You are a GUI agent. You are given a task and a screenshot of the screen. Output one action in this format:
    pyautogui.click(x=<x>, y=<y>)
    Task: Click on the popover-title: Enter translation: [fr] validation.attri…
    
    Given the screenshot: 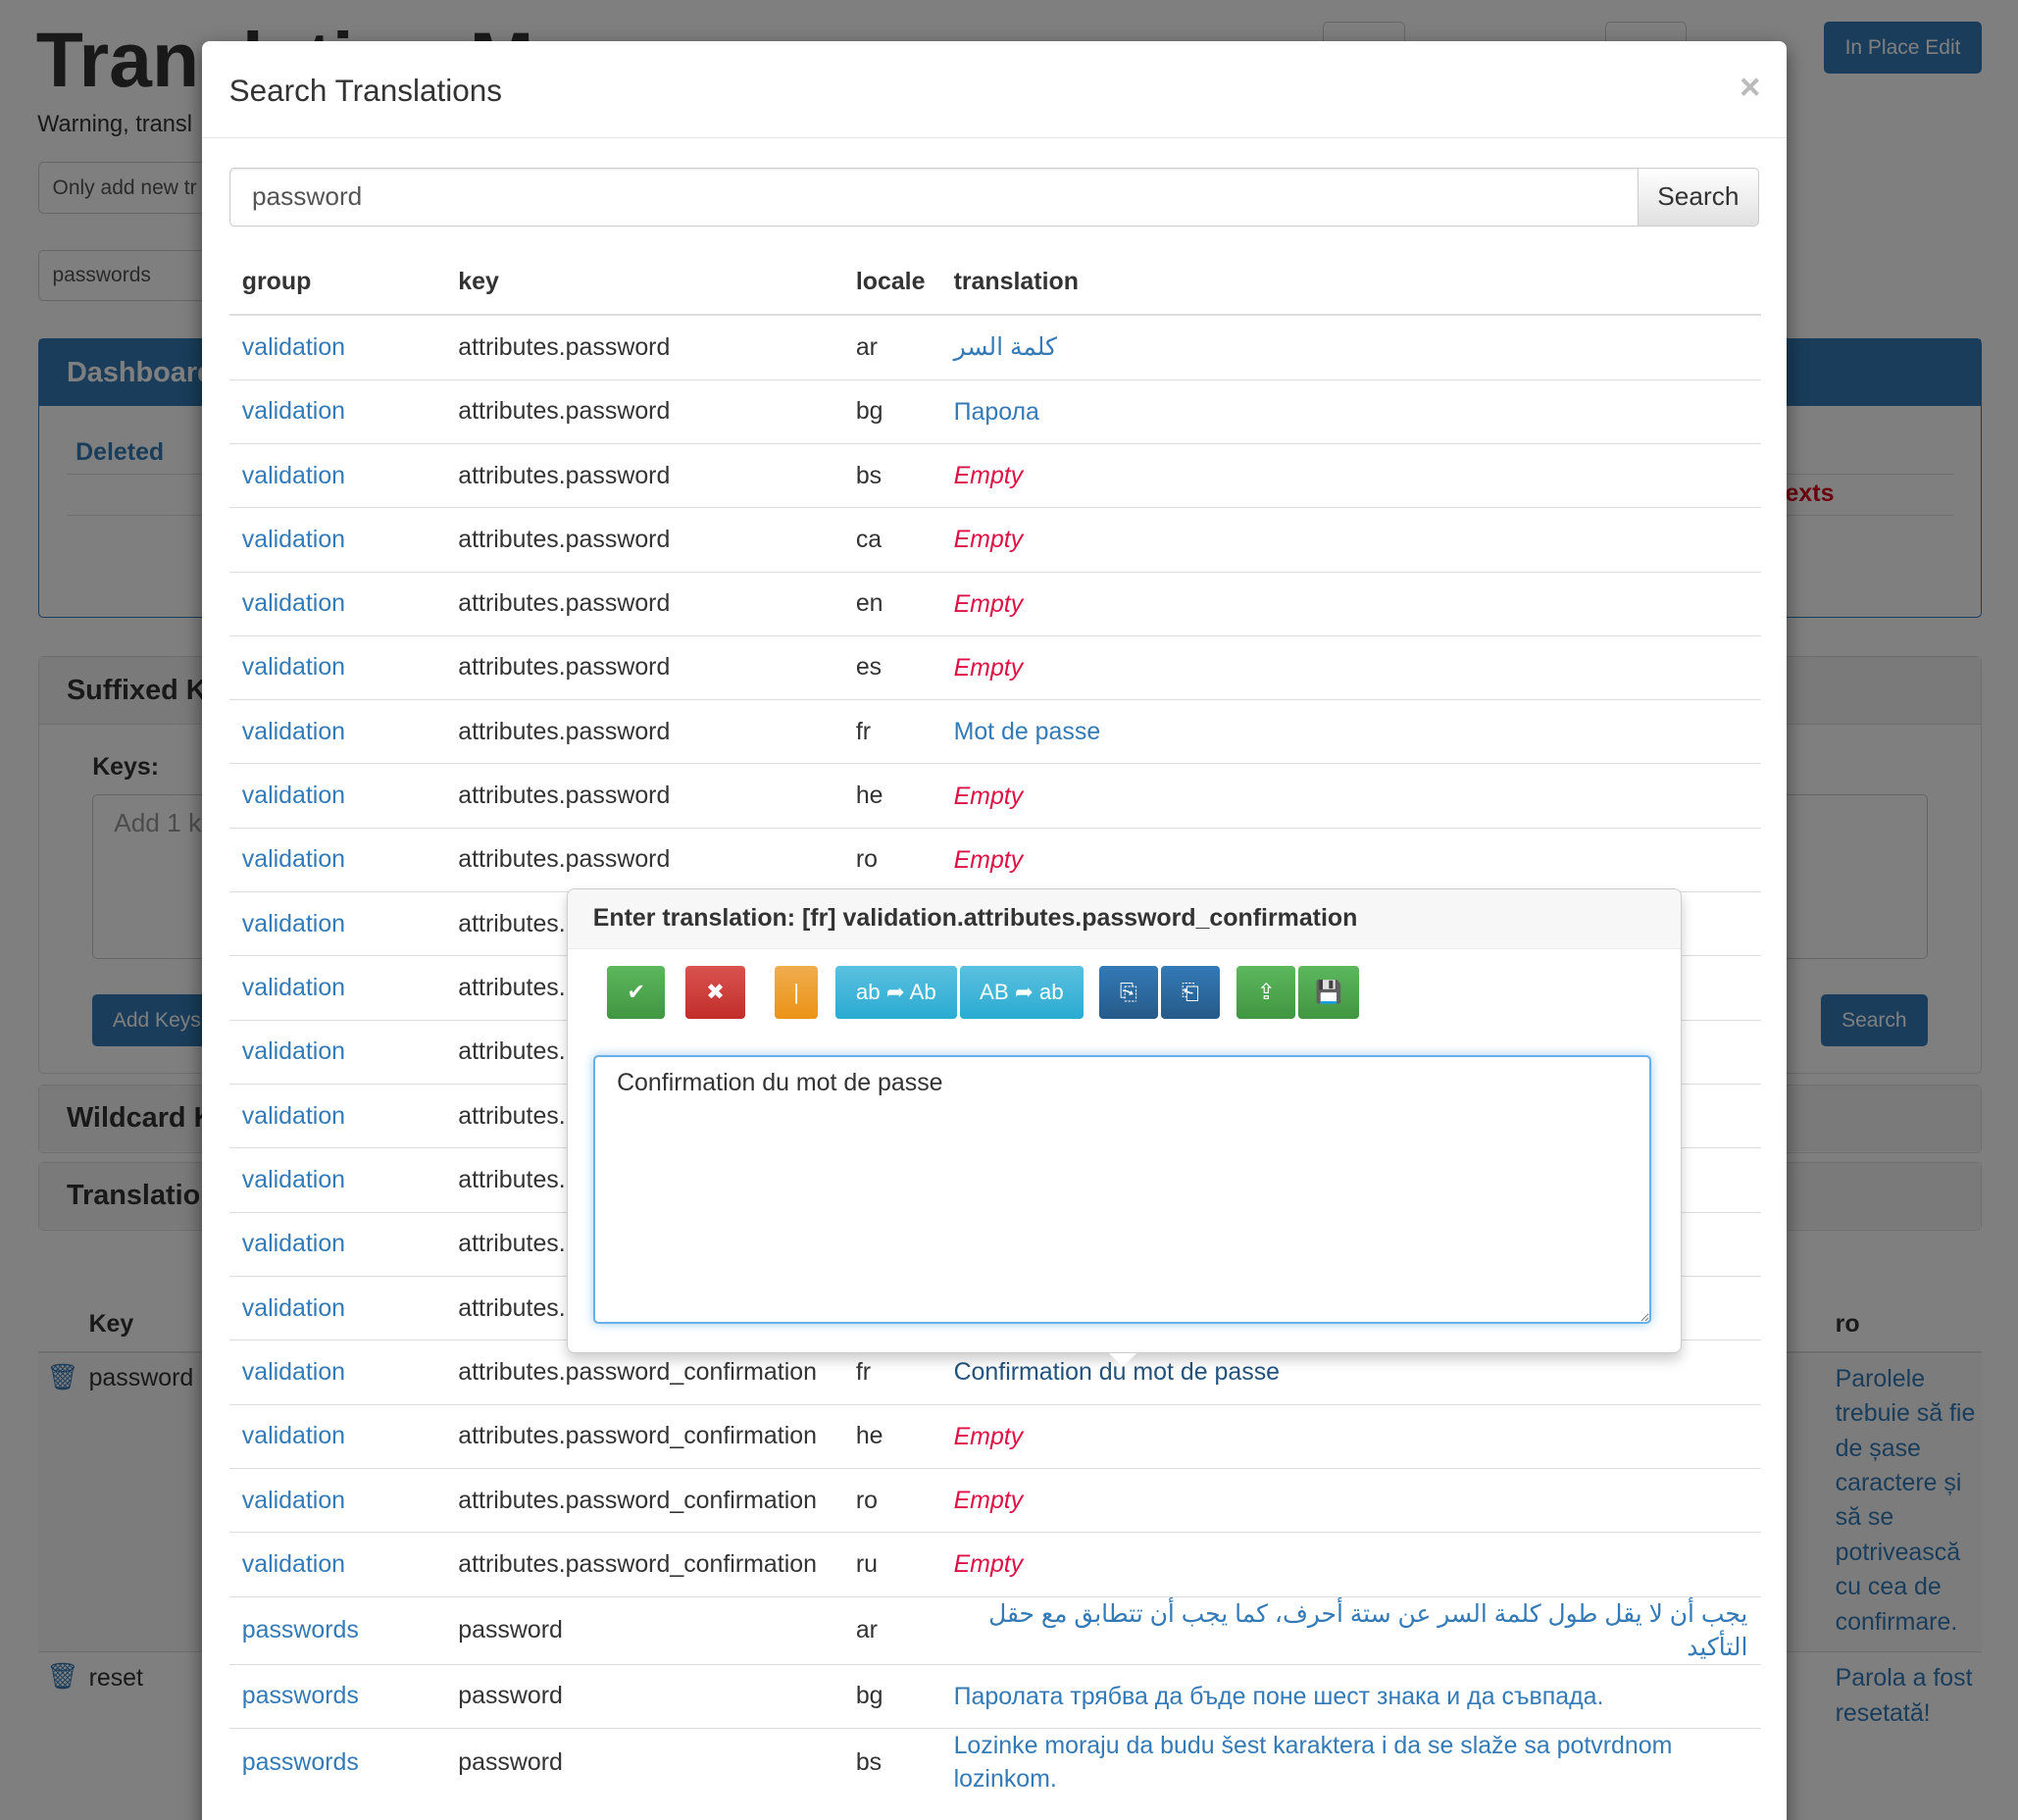 What is the action you would take?
    pyautogui.click(x=1124, y=918)
    